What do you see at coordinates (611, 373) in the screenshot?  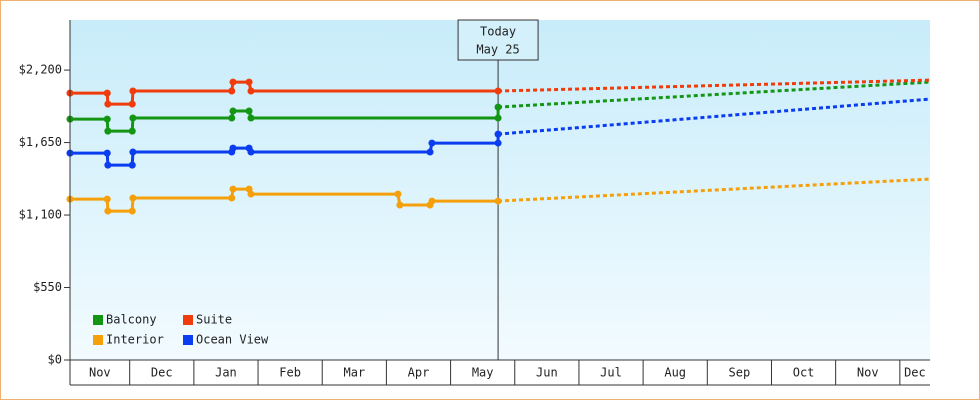 I see `x-tick-label: Jul` at bounding box center [611, 373].